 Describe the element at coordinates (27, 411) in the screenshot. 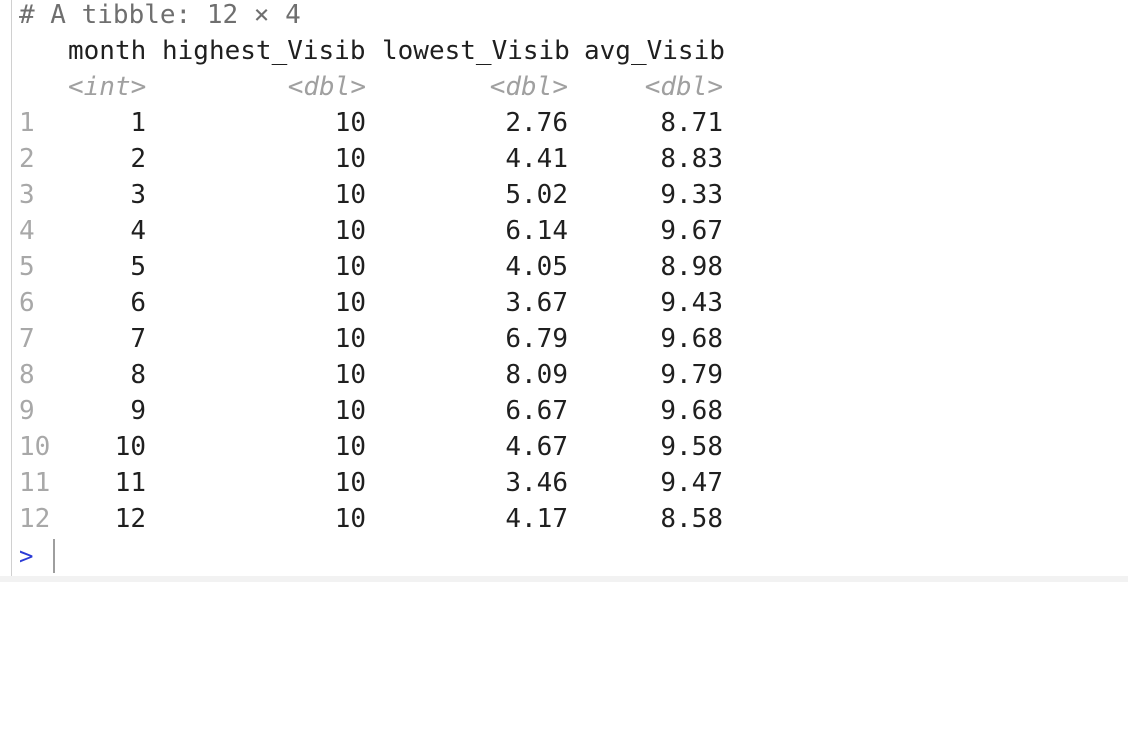

I see `row-number: 9` at that location.